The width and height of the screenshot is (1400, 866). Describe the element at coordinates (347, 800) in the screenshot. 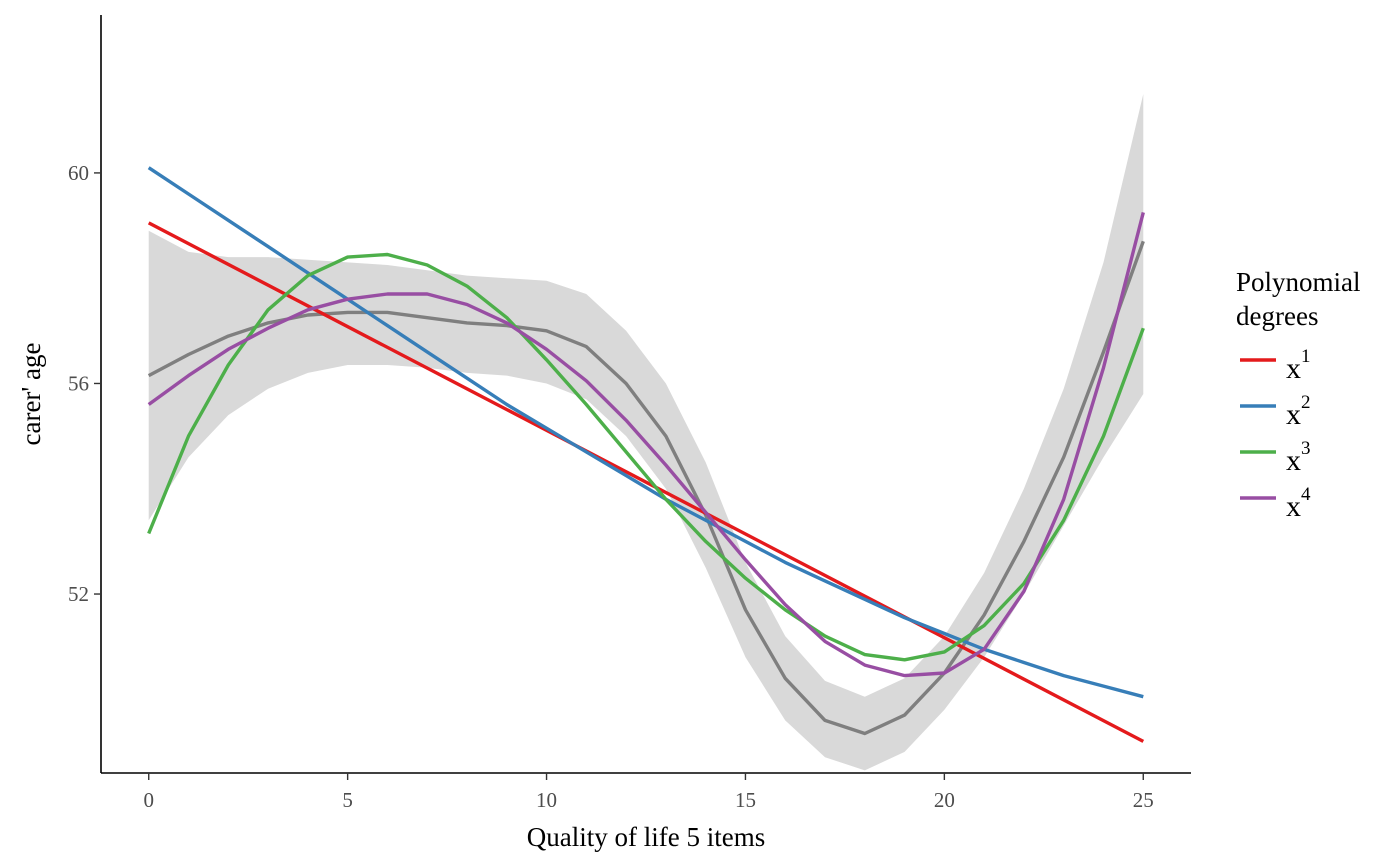

I see `x-tick-label: 5` at that location.